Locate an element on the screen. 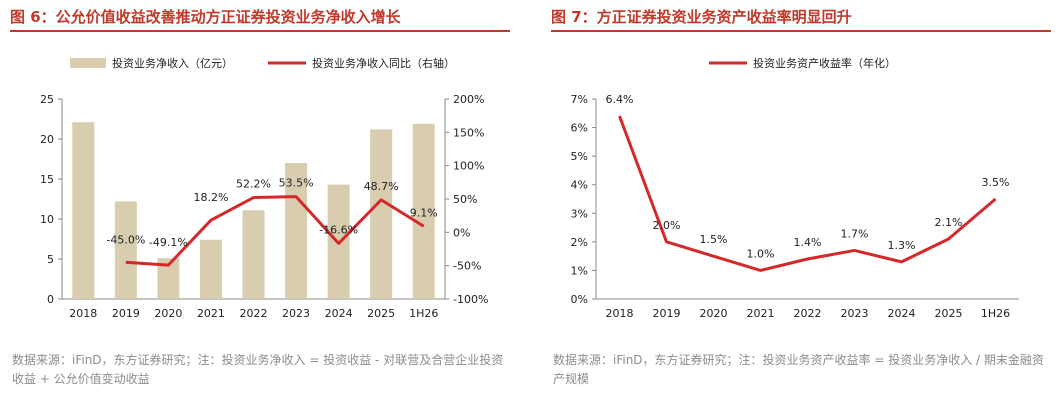  y-tick-label: 5% is located at coordinates (579, 156).